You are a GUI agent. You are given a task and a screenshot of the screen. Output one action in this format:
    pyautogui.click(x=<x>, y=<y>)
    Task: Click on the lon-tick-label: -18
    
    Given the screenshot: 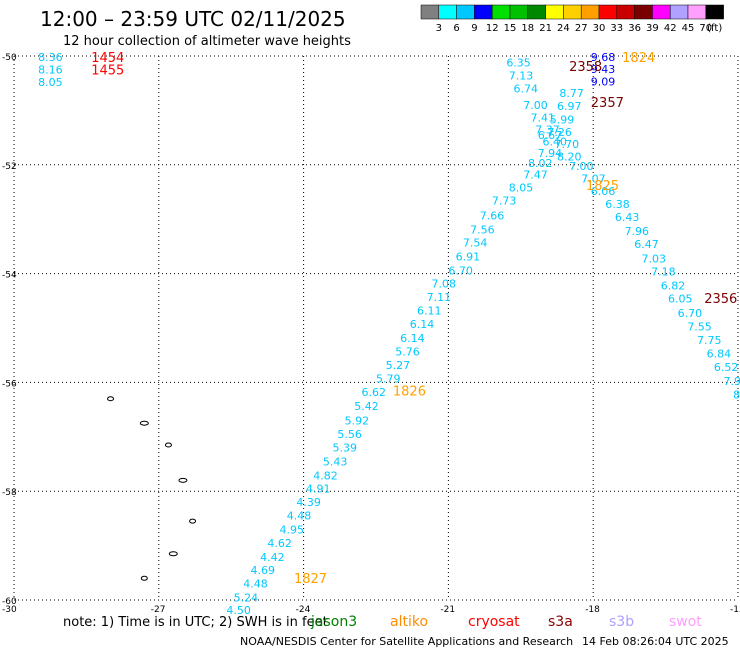 What is the action you would take?
    pyautogui.click(x=592, y=610)
    